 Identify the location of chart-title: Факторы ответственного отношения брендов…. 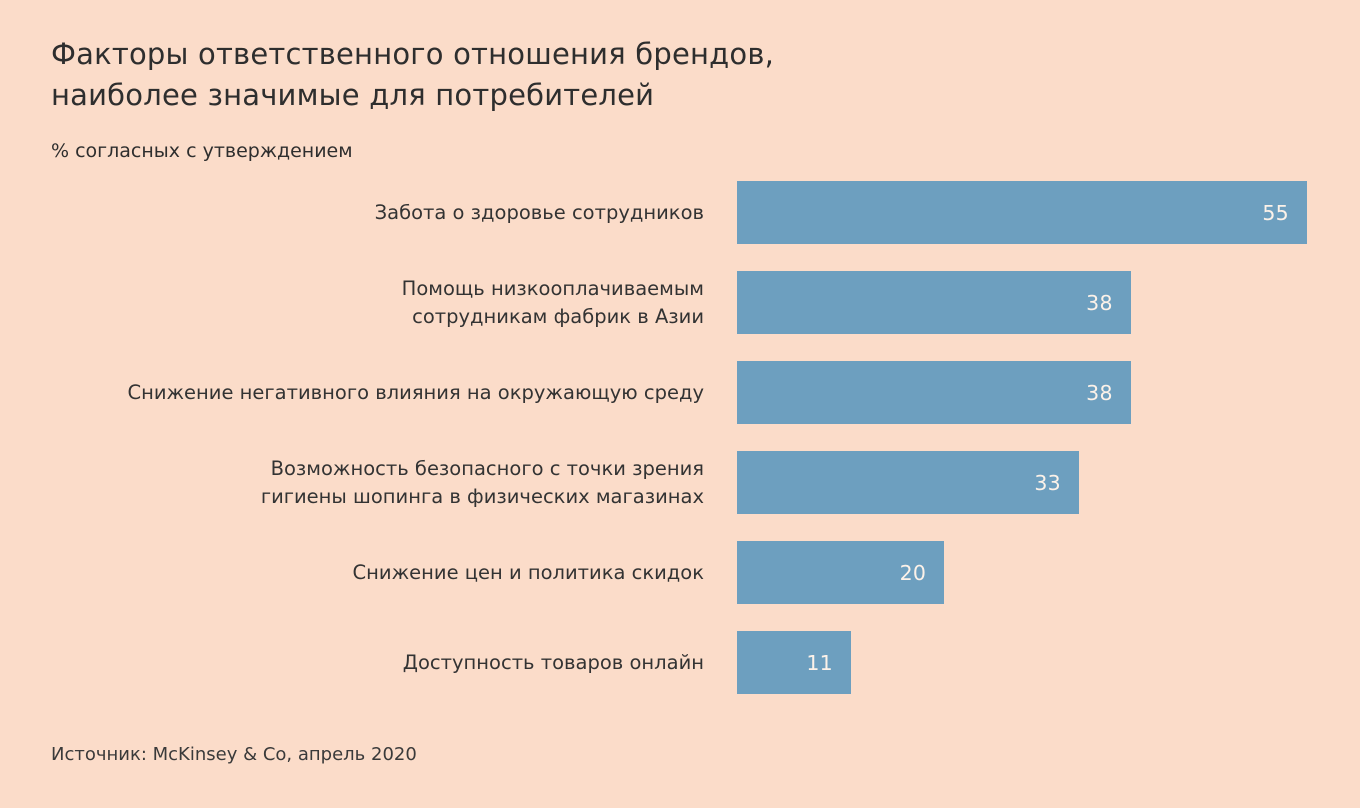
(413, 74).